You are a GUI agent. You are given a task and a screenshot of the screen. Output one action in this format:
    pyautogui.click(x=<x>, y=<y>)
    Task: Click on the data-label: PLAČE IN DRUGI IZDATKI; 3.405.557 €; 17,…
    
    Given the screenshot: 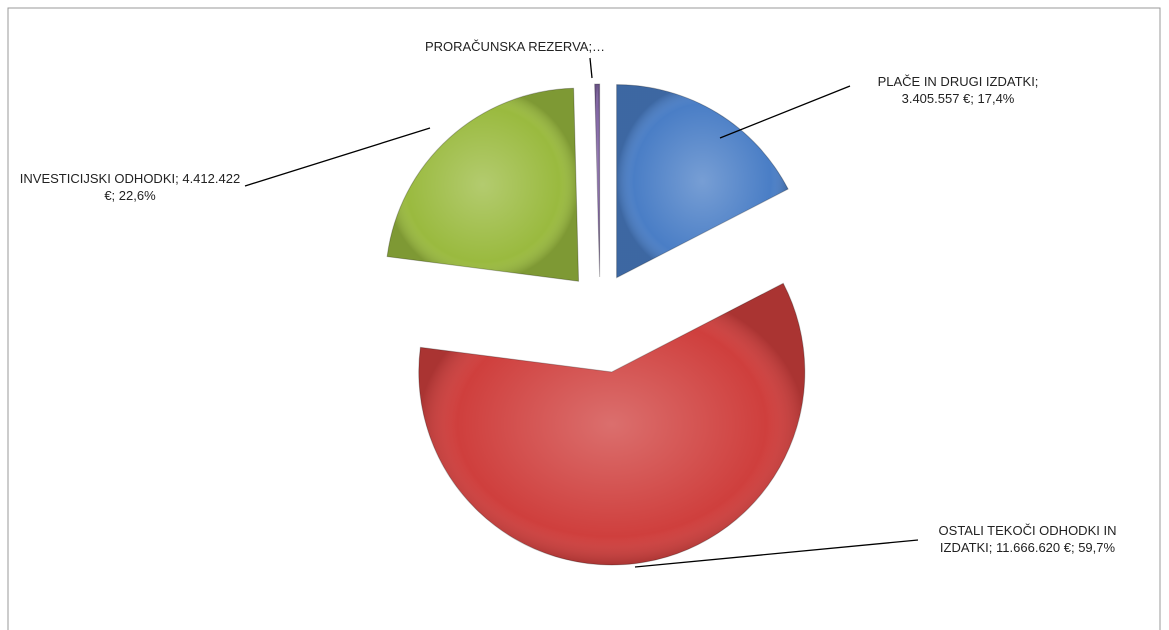 What is the action you would take?
    pyautogui.click(x=958, y=90)
    